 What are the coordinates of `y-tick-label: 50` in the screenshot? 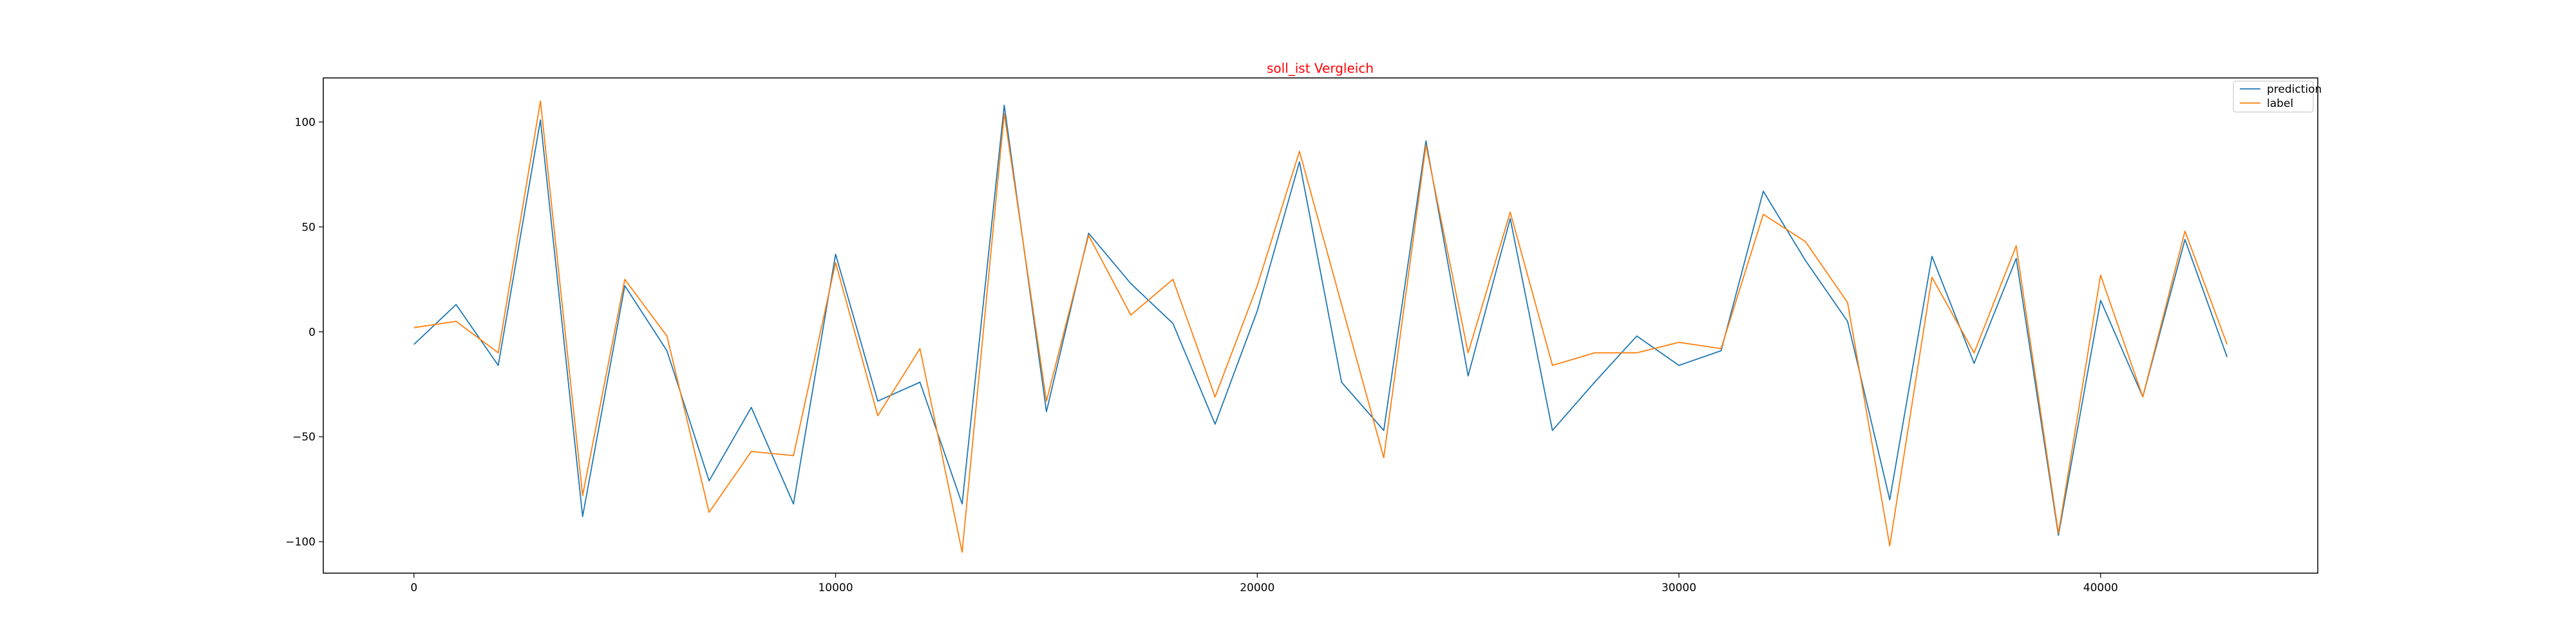 It's located at (309, 227).